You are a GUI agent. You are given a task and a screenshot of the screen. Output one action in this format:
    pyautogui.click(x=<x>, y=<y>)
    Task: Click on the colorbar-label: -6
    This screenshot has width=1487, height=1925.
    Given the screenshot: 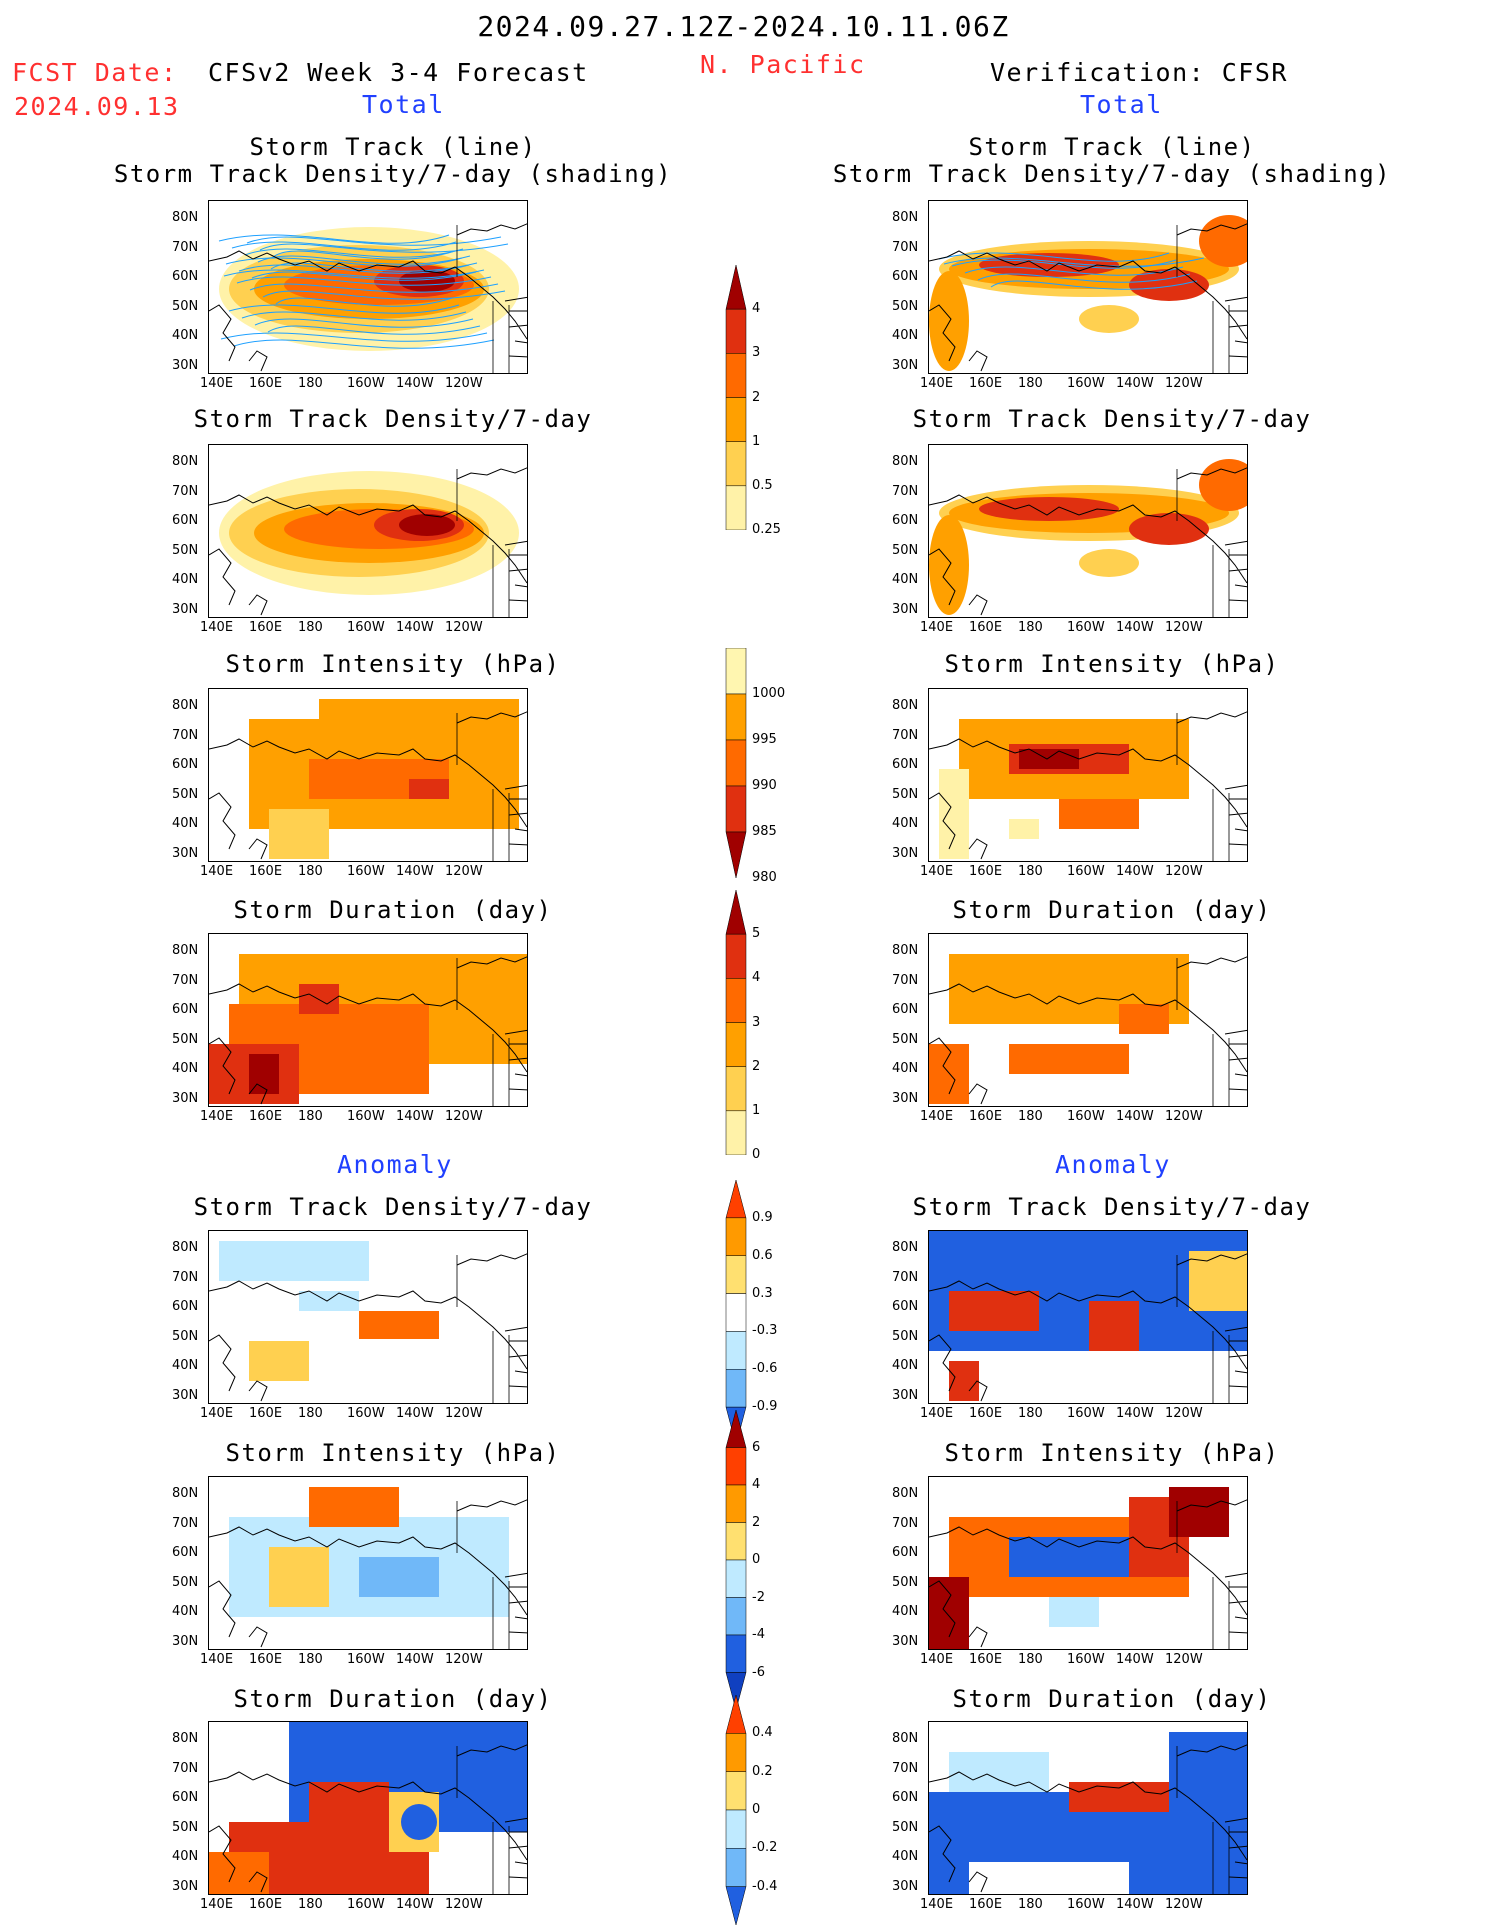 What is the action you would take?
    pyautogui.click(x=758, y=1672)
    